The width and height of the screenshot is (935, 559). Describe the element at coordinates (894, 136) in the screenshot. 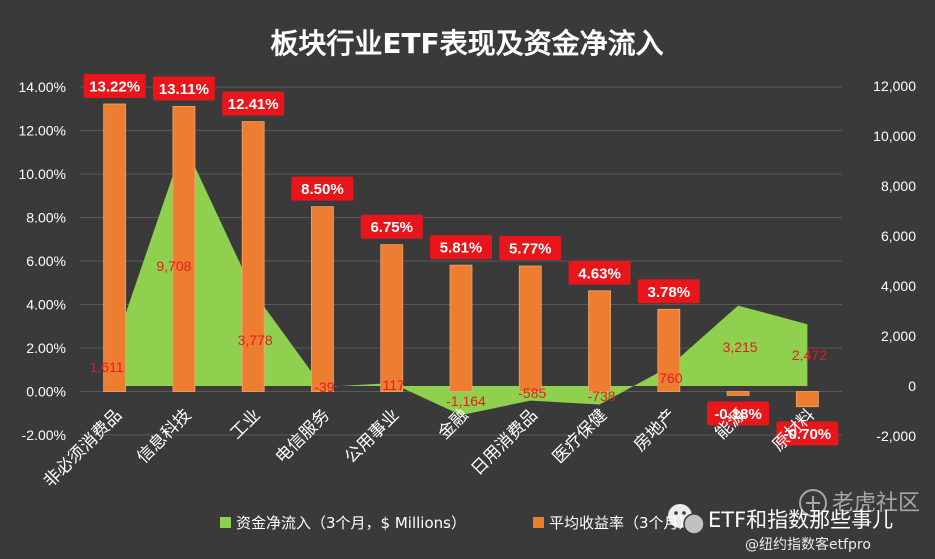

I see `right-tick-label-6: 10,000` at that location.